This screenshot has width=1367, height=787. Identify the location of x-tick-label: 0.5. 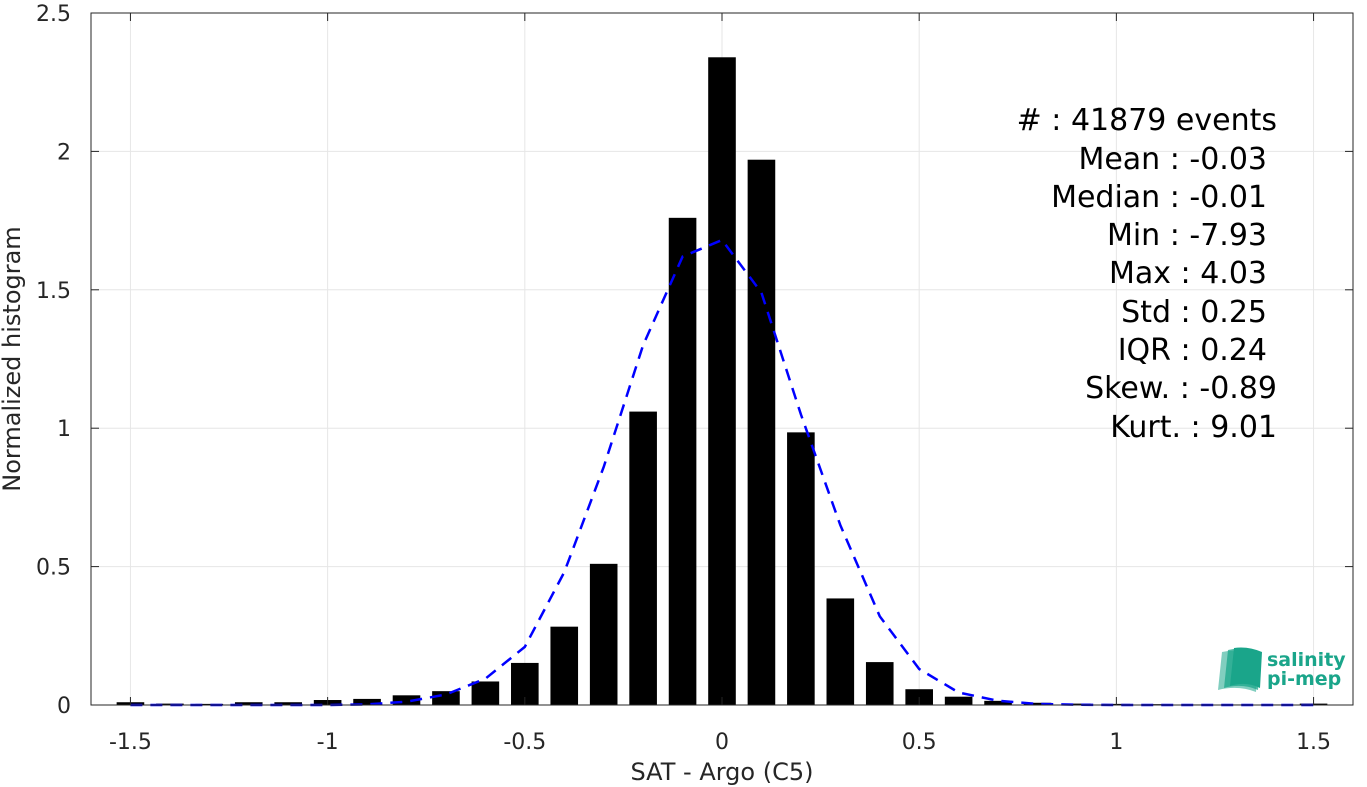
(919, 742).